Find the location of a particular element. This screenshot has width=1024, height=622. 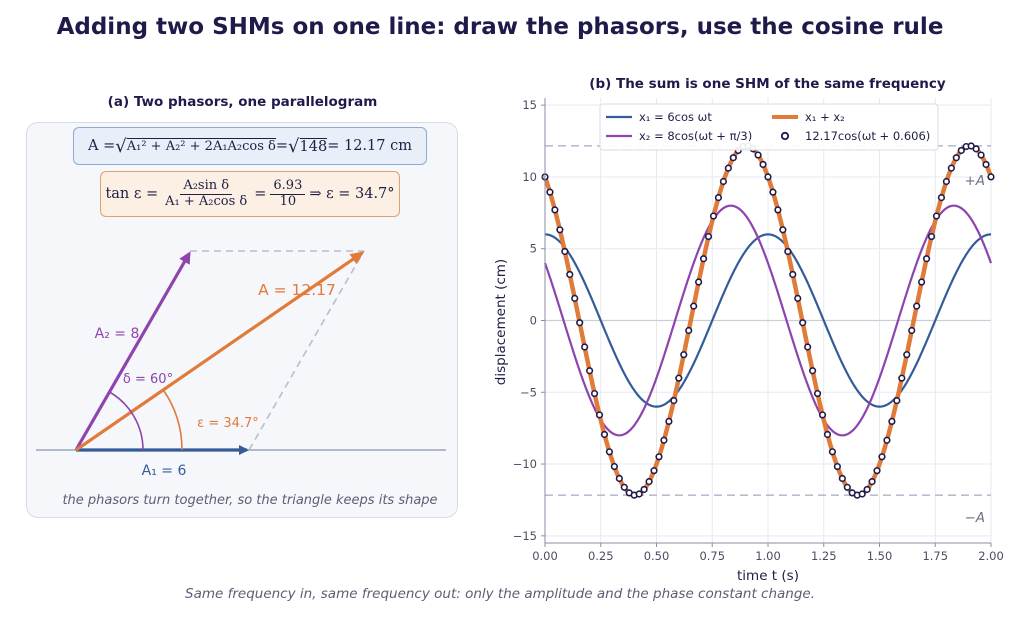

legend-label-x1: x₁ = 6cos ωt is located at coordinates (675, 117).